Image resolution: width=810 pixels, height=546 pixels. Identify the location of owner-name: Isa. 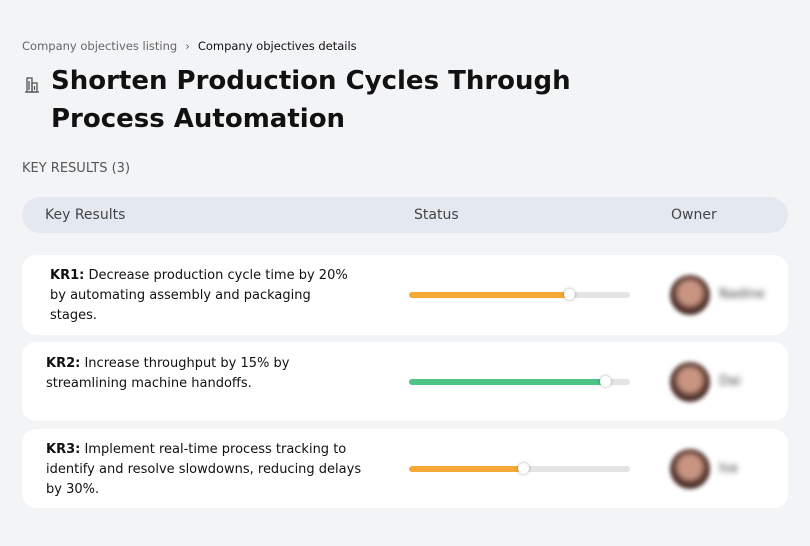
(728, 468).